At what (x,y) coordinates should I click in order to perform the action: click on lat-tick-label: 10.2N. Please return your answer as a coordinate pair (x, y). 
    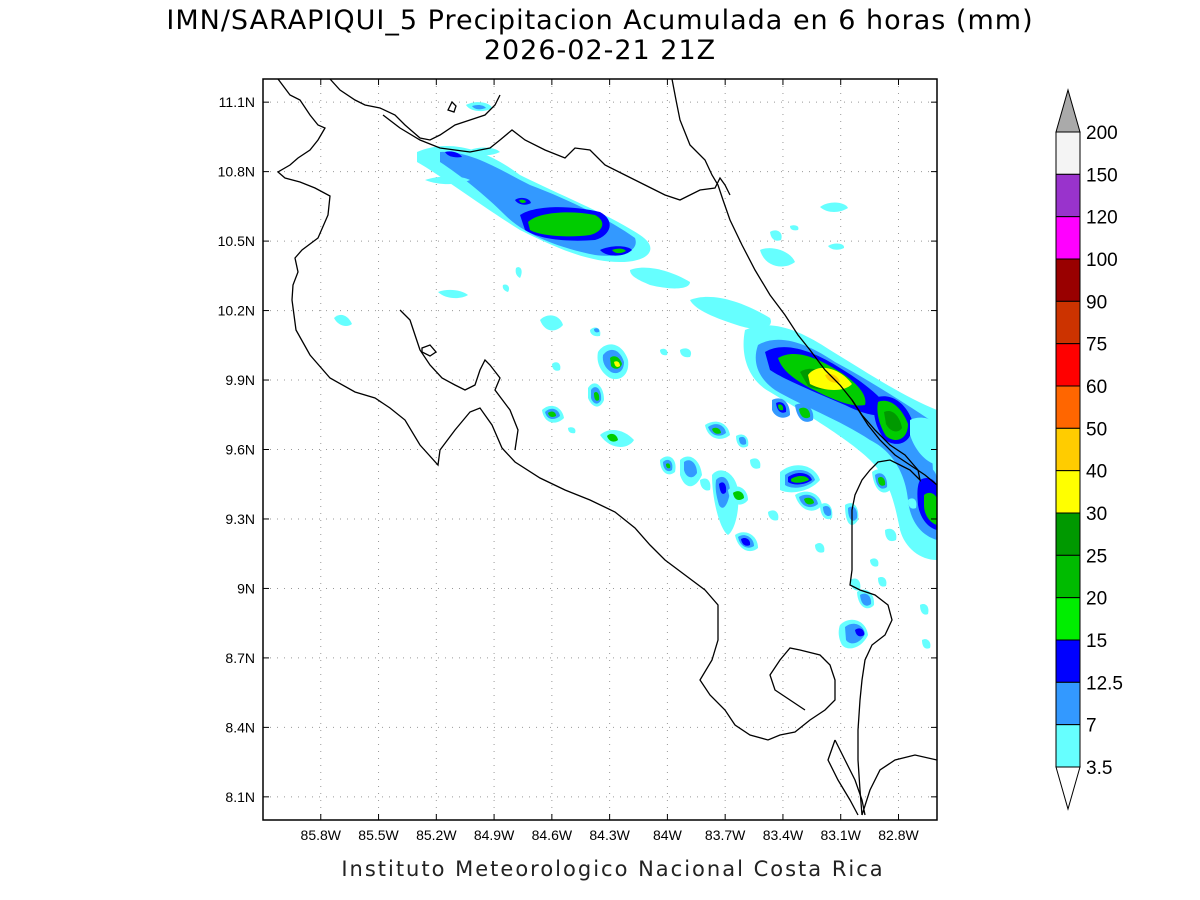
    Looking at the image, I should click on (236, 311).